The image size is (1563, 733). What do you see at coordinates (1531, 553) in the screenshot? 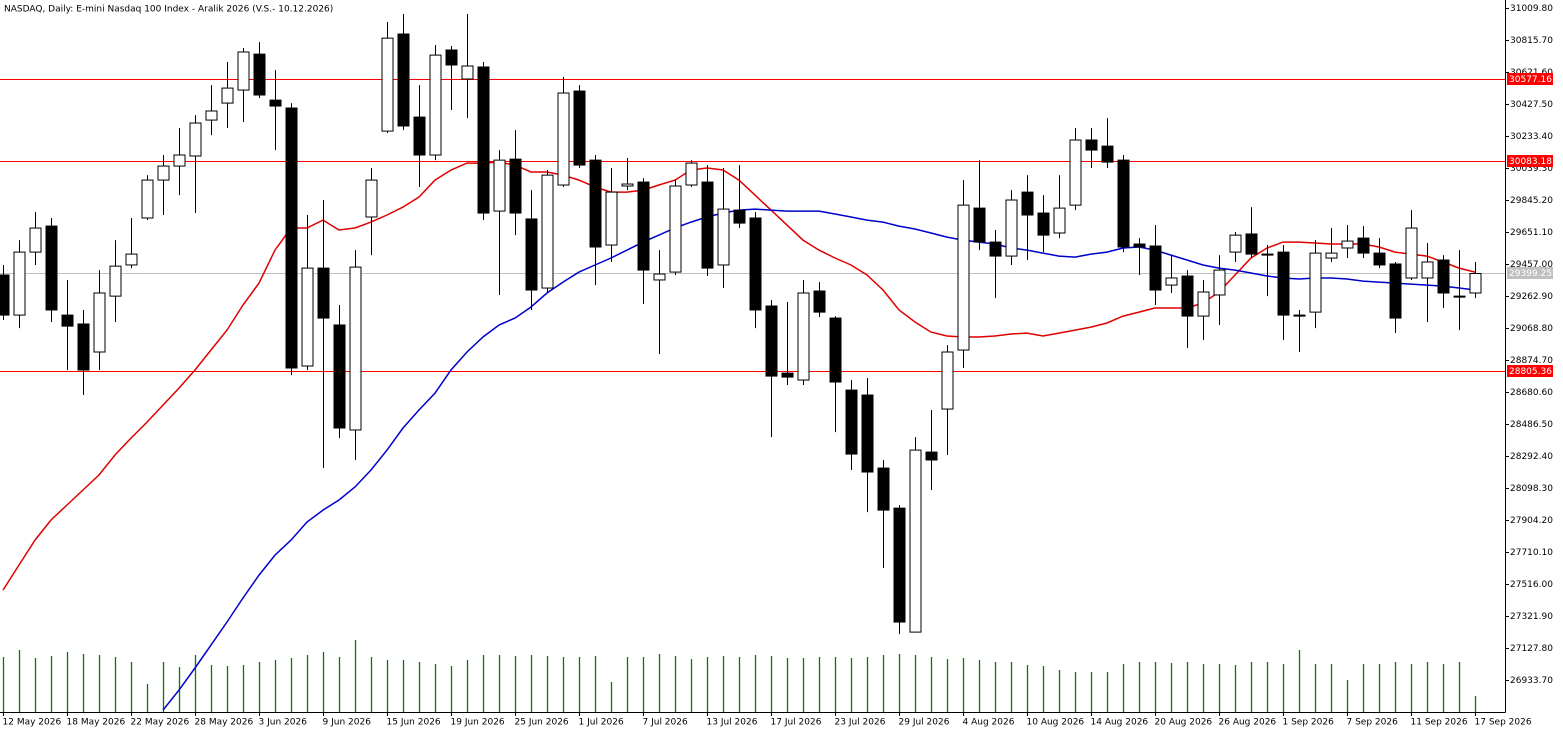
I see `y-tick-label: 27710.10` at bounding box center [1531, 553].